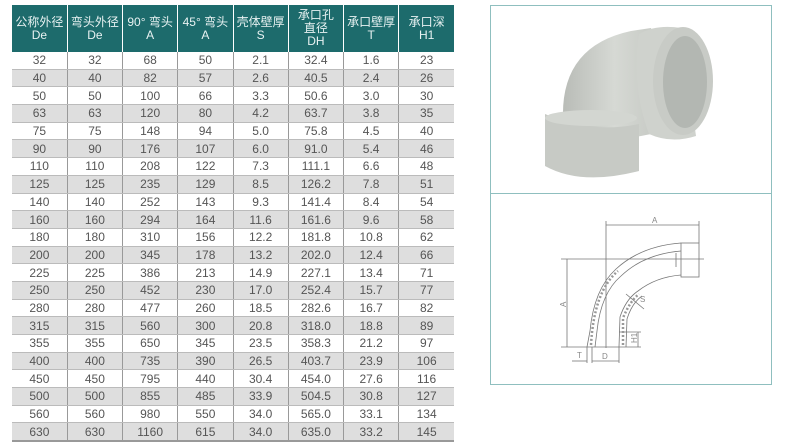 Image resolution: width=800 pixels, height=442 pixels. What do you see at coordinates (205, 166) in the screenshot?
I see `table-cell: 122` at bounding box center [205, 166].